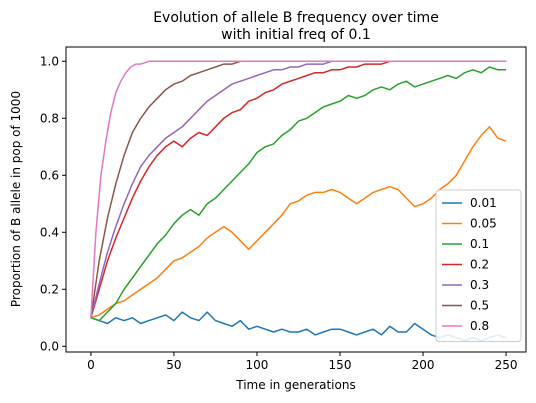  What do you see at coordinates (479, 244) in the screenshot?
I see `legend-label-2: 0.1` at bounding box center [479, 244].